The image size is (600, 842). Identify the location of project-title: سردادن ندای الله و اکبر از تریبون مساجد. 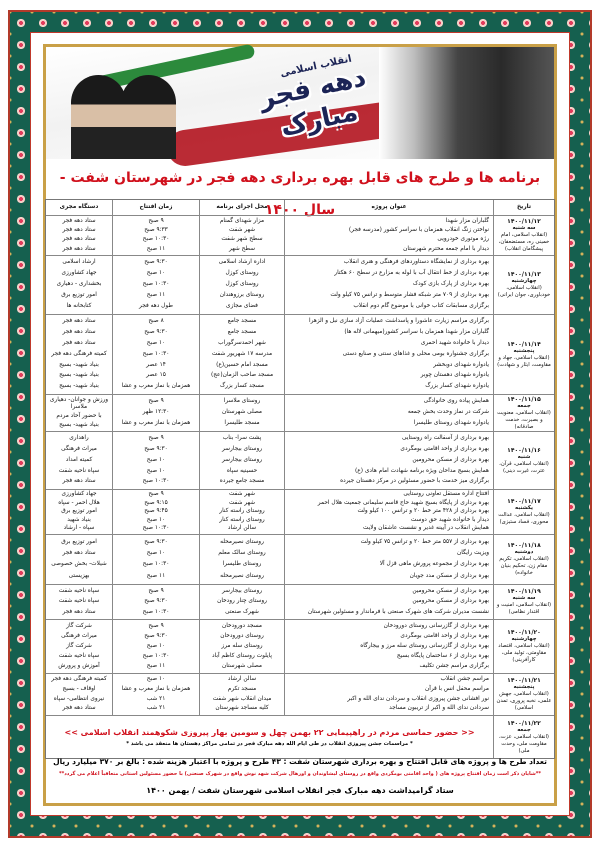
(439, 708).